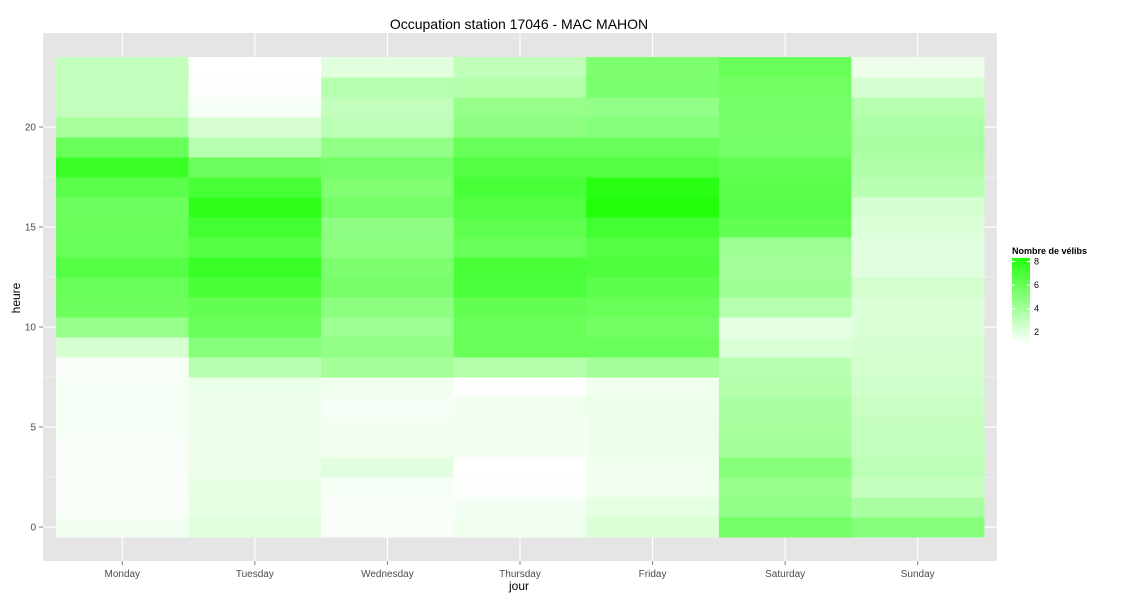 The width and height of the screenshot is (1125, 600). Describe the element at coordinates (1036, 262) in the screenshot. I see `legend-tick-label: 8` at that location.